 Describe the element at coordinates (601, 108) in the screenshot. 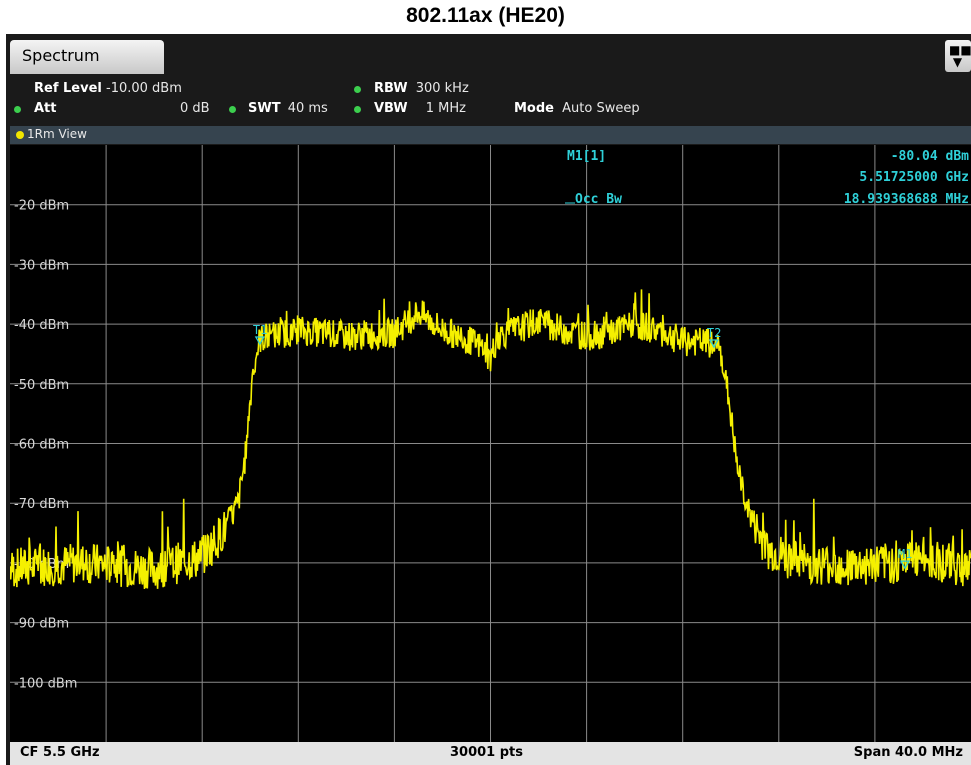

I see `mode-value: Auto Sweep` at that location.